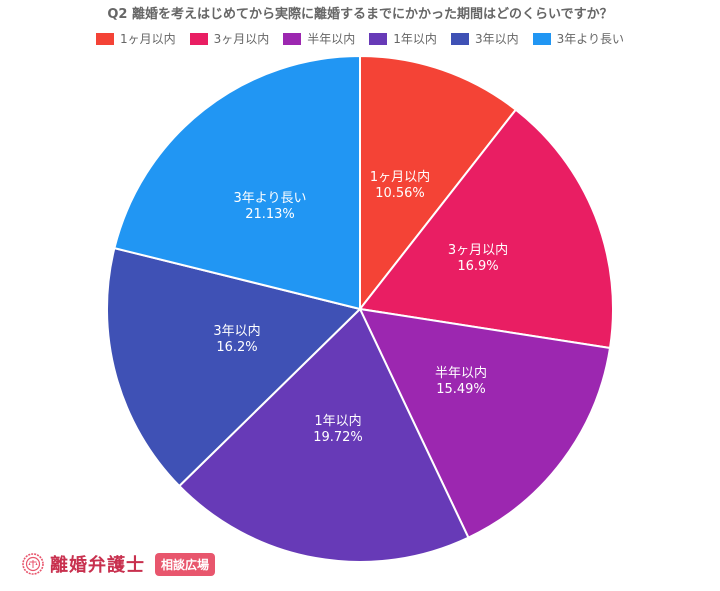 The width and height of the screenshot is (720, 591). I want to click on legend-item-over-3years: 3年より長い, so click(578, 38).